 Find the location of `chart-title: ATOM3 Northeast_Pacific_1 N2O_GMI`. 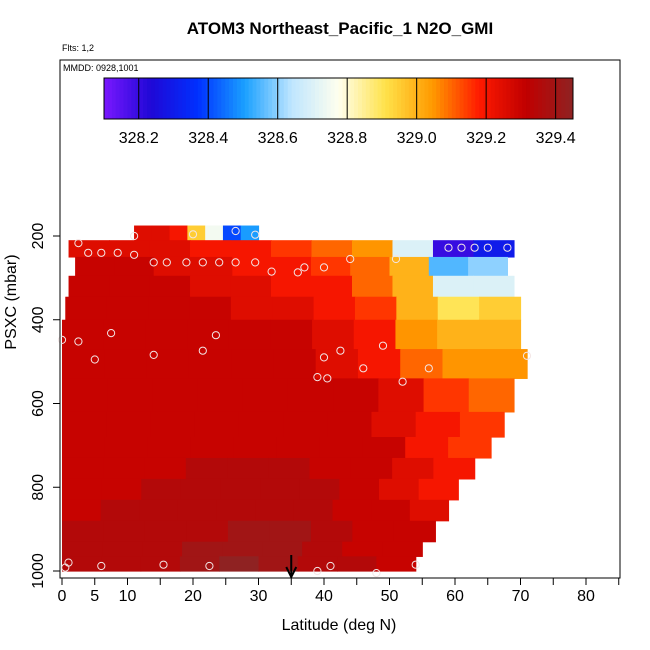

chart-title: ATOM3 Northeast_Pacific_1 N2O_GMI is located at coordinates (340, 28).